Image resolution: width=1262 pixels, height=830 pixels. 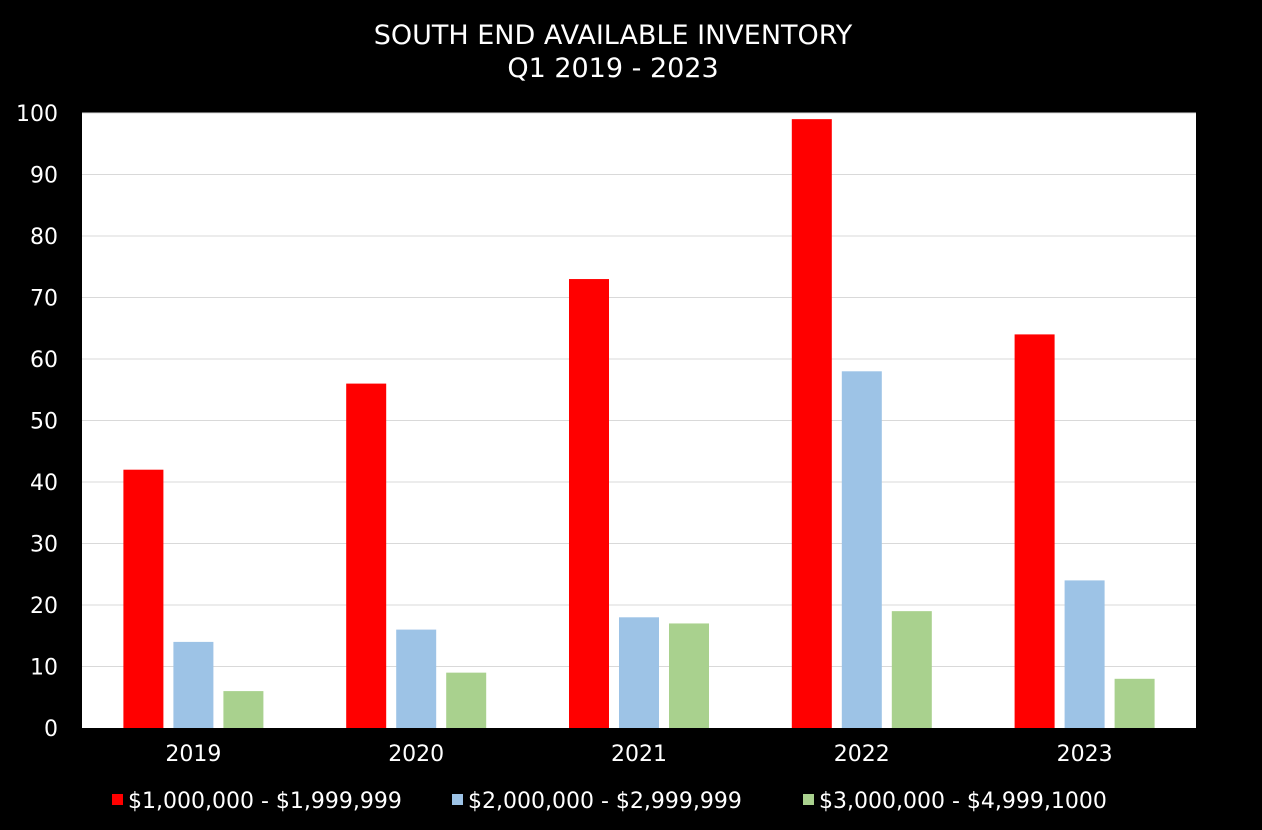 I want to click on y-tick-label: 90, so click(x=44, y=176).